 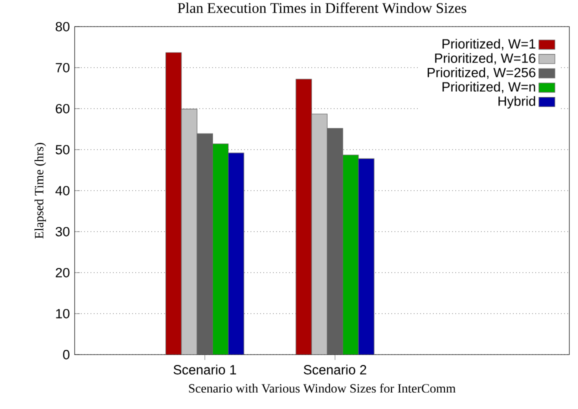 What do you see at coordinates (40, 190) in the screenshot?
I see `y-axis-title: Elapsed Time (hrs)` at bounding box center [40, 190].